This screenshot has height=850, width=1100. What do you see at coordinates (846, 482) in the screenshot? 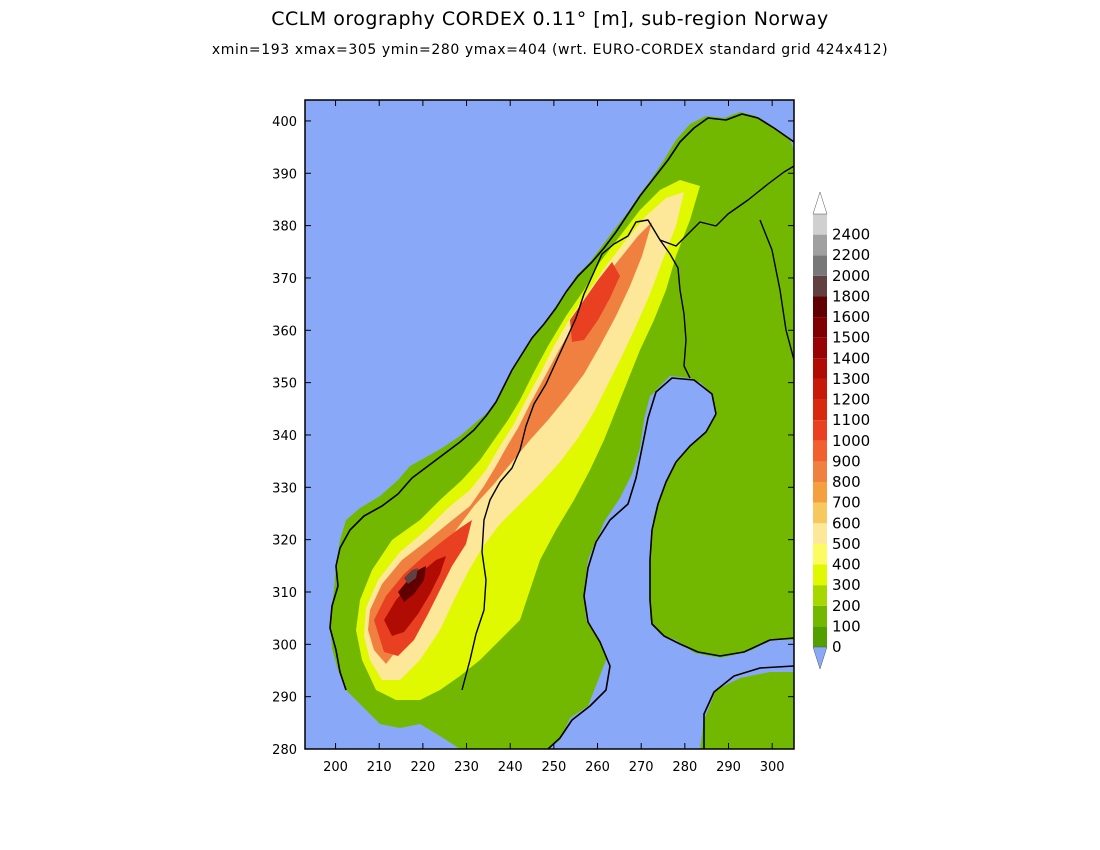
I see `colorbar-label: 800` at bounding box center [846, 482].